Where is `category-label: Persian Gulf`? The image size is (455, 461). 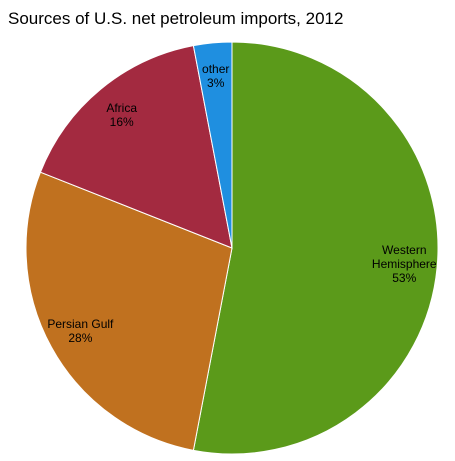 category-label: Persian Gulf is located at coordinates (80, 324).